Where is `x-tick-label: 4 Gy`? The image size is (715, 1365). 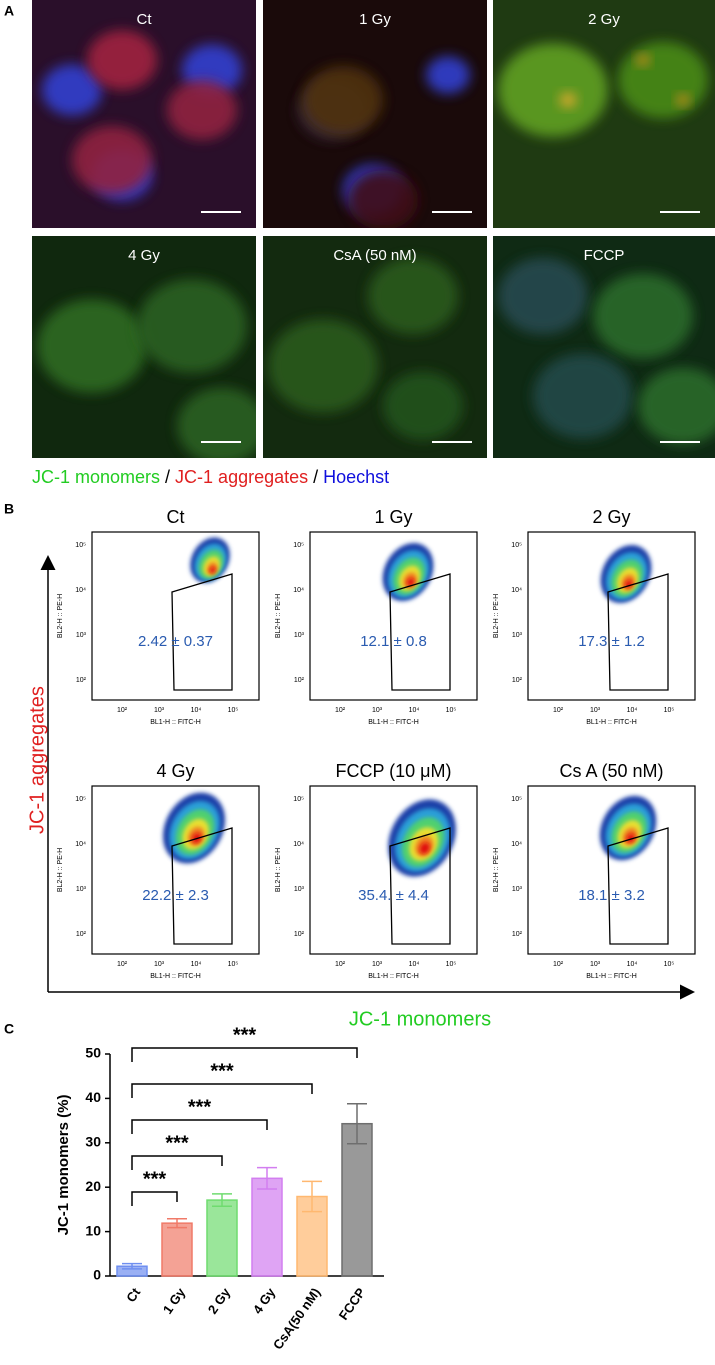
x-tick-label: 4 Gy is located at coordinates (264, 1300).